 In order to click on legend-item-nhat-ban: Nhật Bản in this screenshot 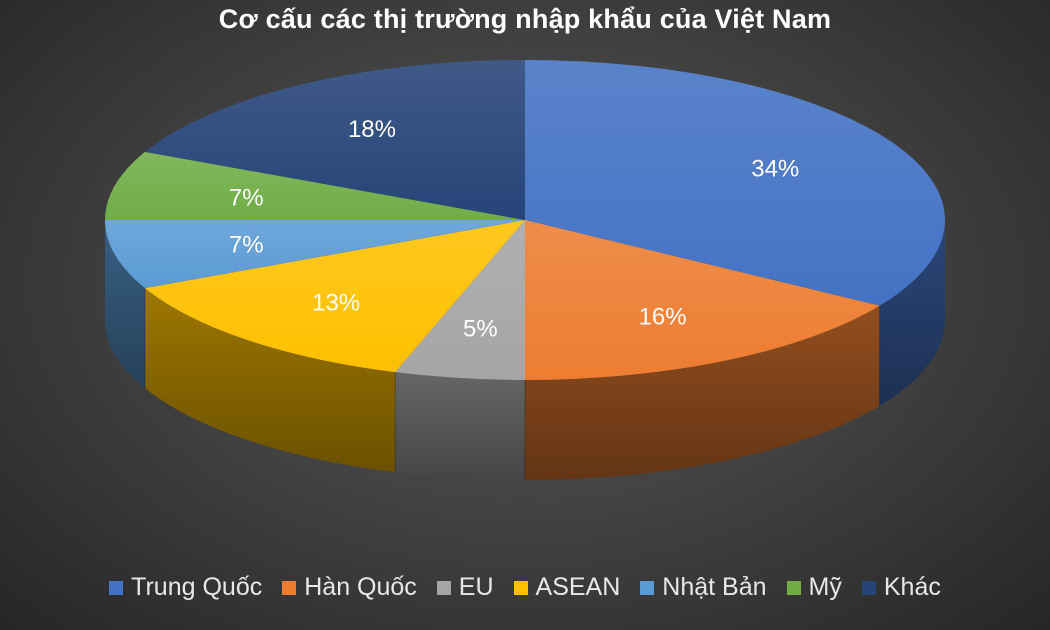, I will do `click(703, 587)`.